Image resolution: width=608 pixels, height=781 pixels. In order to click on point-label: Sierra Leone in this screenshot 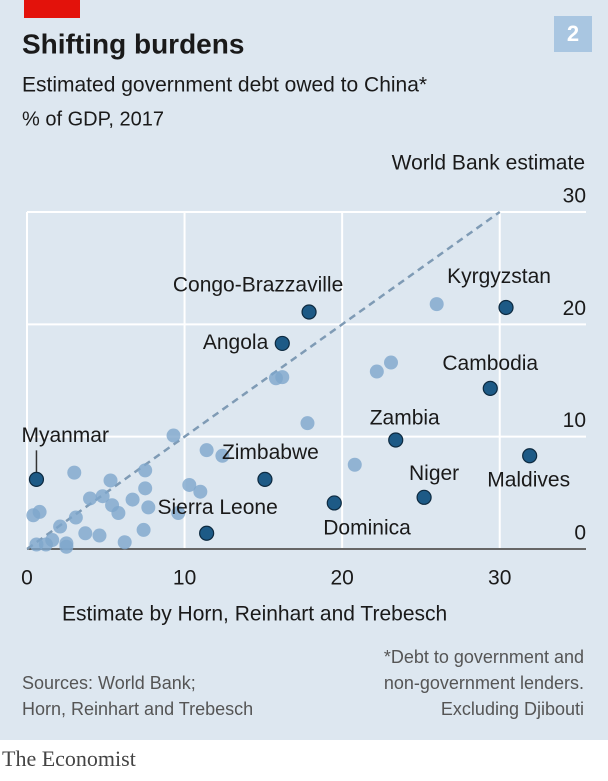, I will do `click(218, 507)`.